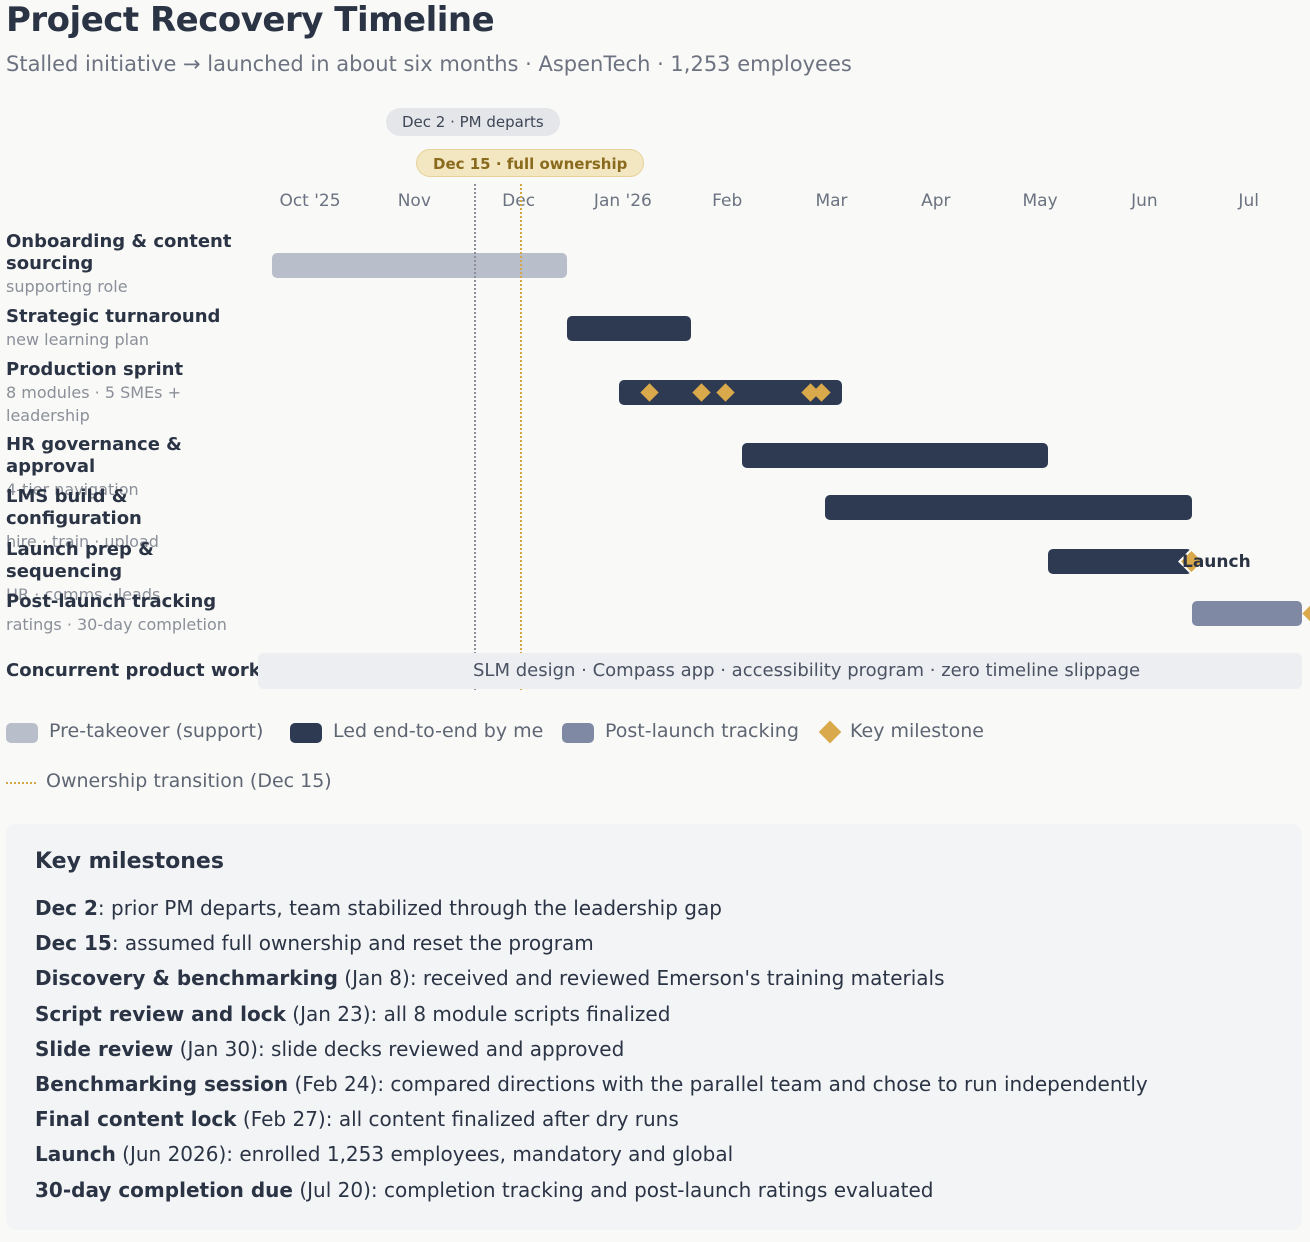 This screenshot has height=1242, width=1310. Describe the element at coordinates (373, 978) in the screenshot. I see `milestone-item-date: (Jan 8)` at that location.